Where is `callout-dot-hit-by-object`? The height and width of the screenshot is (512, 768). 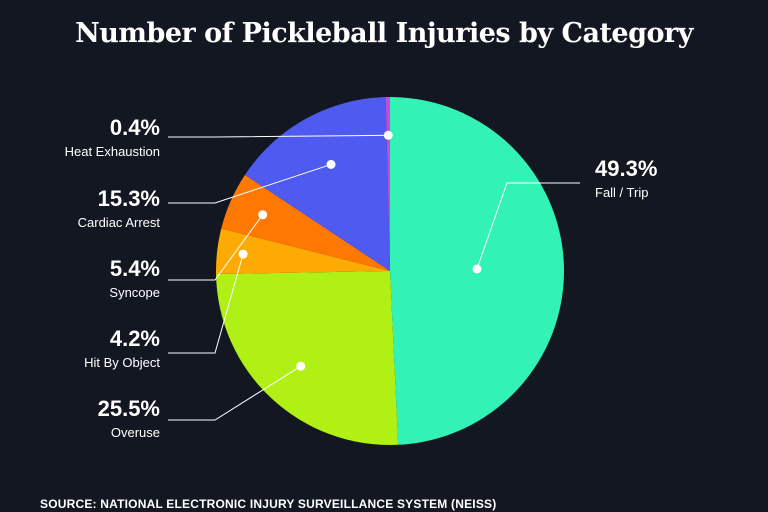
callout-dot-hit-by-object is located at coordinates (243, 254).